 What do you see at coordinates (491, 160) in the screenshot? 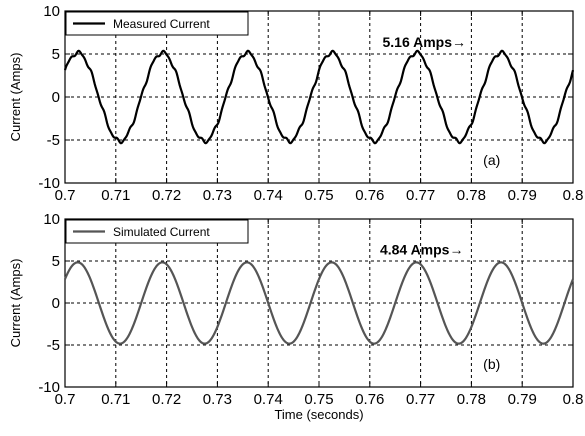
I see `panel-label: (a)` at bounding box center [491, 160].